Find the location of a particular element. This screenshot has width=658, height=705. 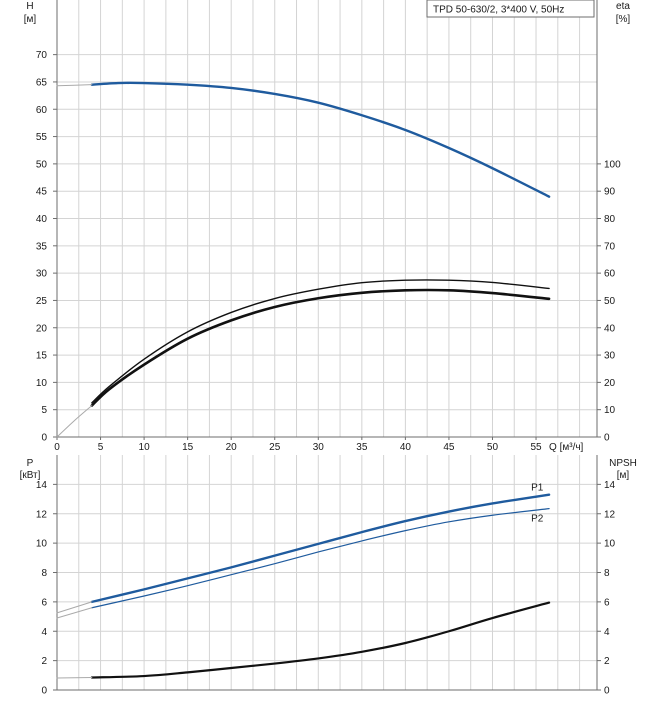

y-right-tick-label: 40 is located at coordinates (610, 328).